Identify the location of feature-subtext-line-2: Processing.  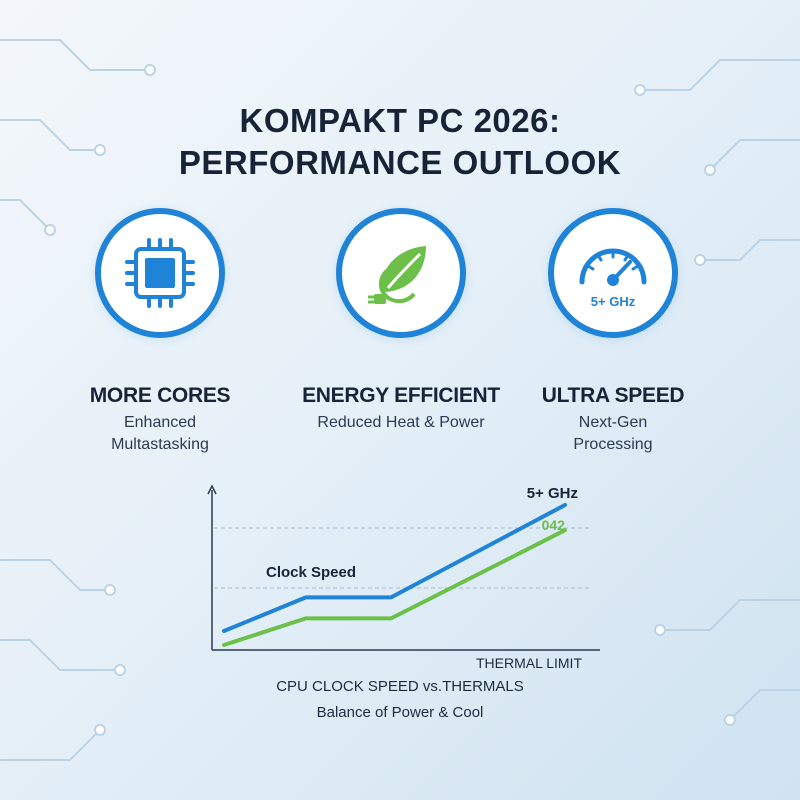
(613, 444).